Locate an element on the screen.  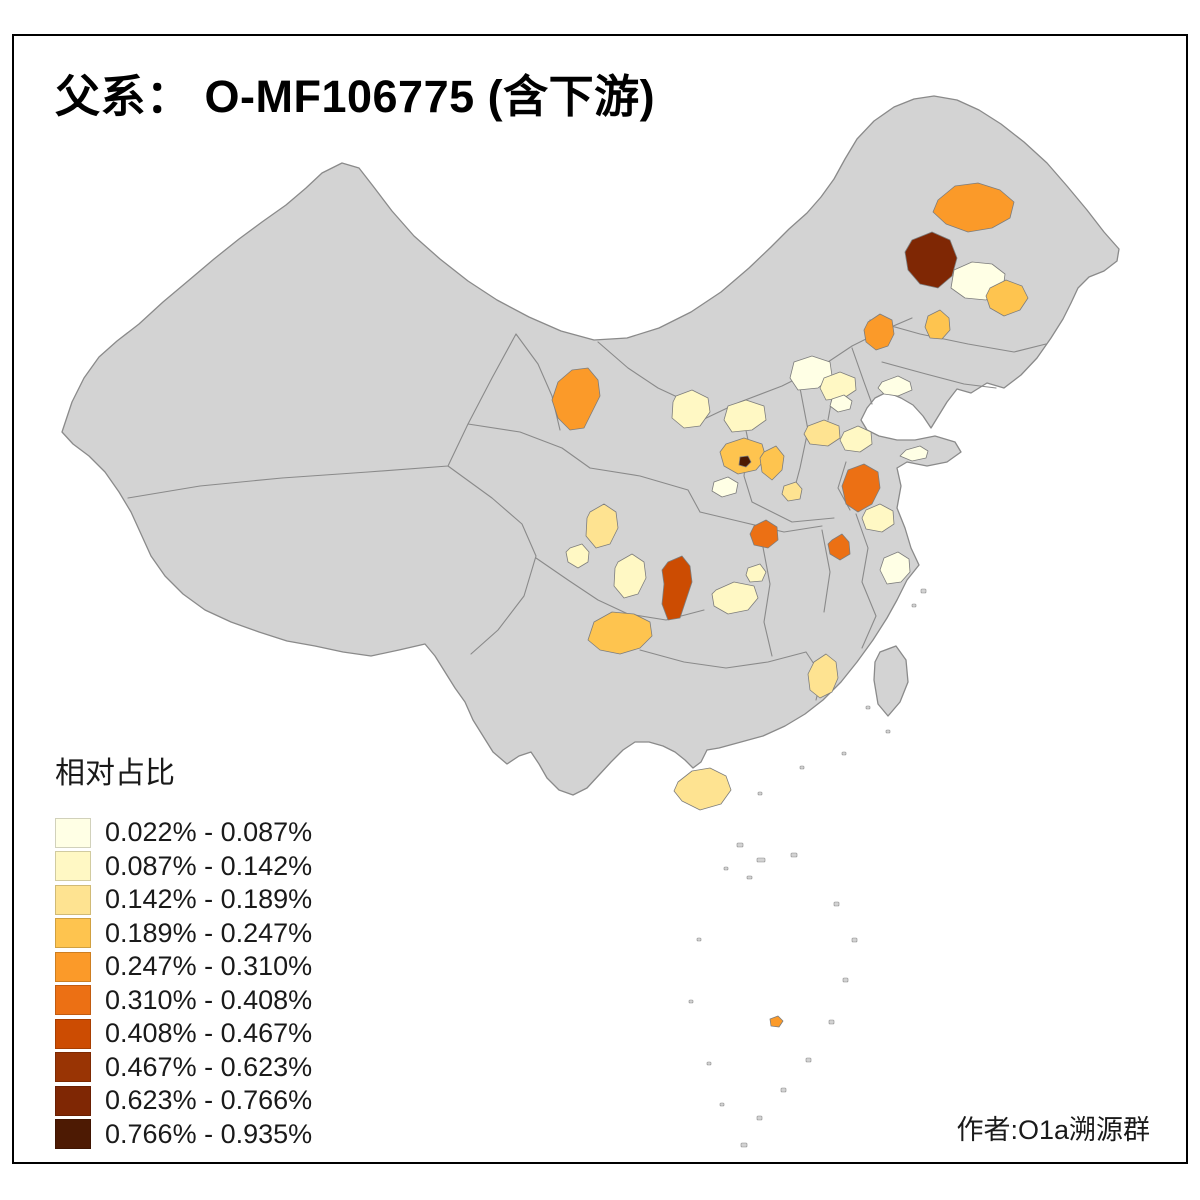
legend-range-label: 0.310% - 0.408% is located at coordinates (209, 999).